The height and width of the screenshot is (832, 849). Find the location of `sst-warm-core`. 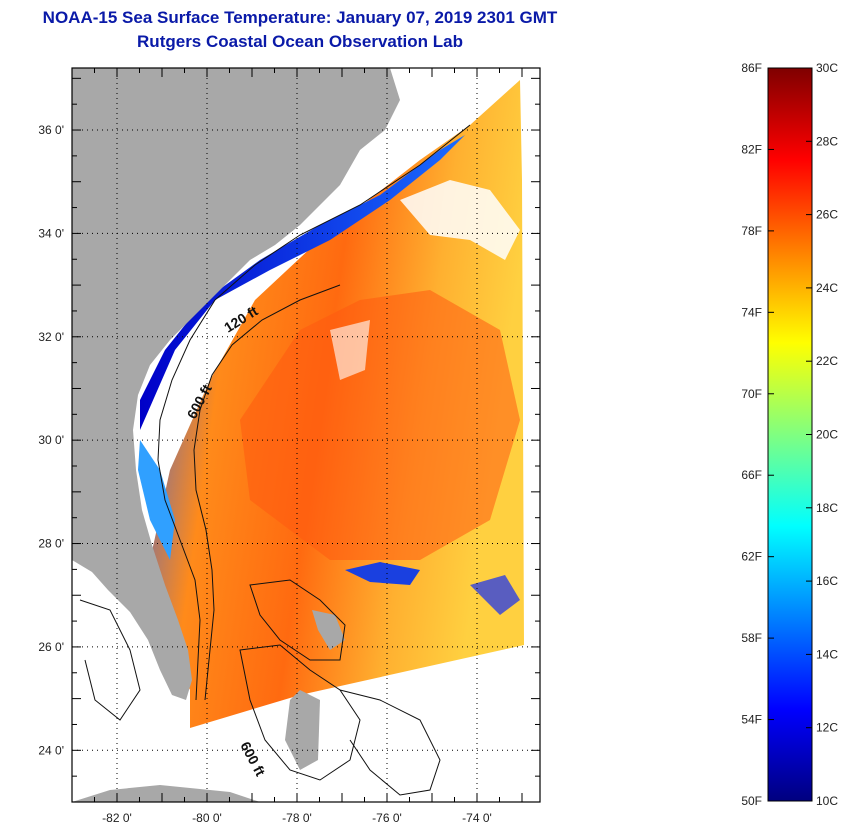

sst-warm-core is located at coordinates (380, 425).